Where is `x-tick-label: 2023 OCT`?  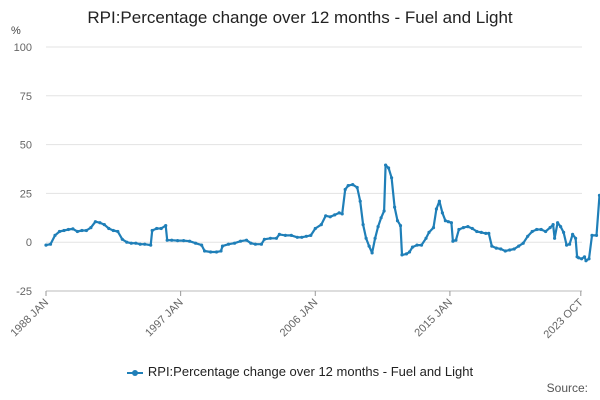 x-tick-label: 2023 OCT is located at coordinates (564, 318).